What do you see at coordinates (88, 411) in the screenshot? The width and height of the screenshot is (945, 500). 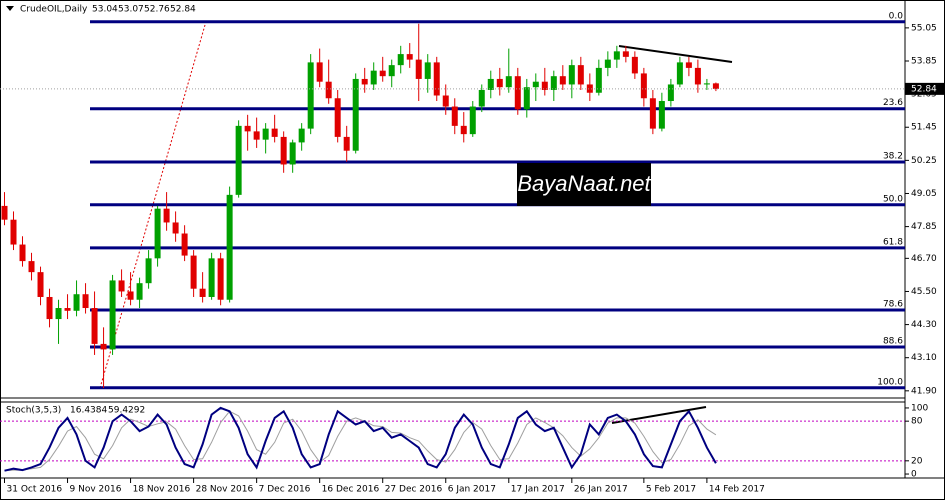 I see `indicator-main-value: 16.4384` at bounding box center [88, 411].